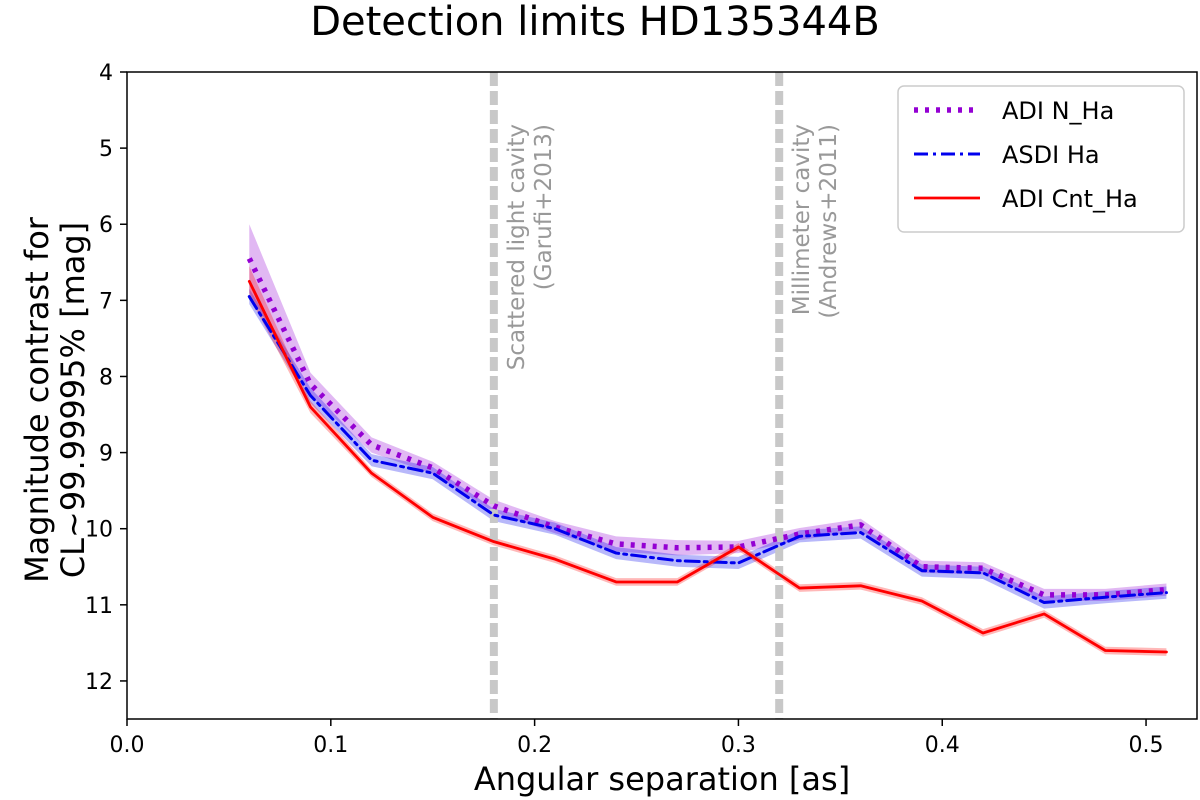 Image resolution: width=1200 pixels, height=800 pixels. I want to click on y-tick-label-2: 6, so click(106, 225).